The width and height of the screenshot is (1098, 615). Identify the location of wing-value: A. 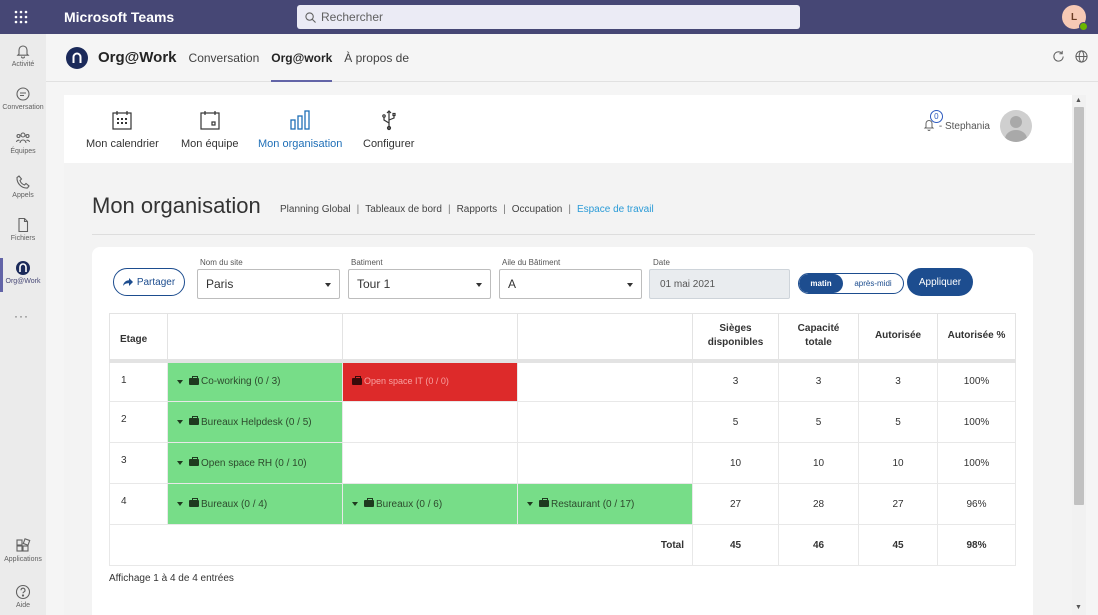
(512, 284).